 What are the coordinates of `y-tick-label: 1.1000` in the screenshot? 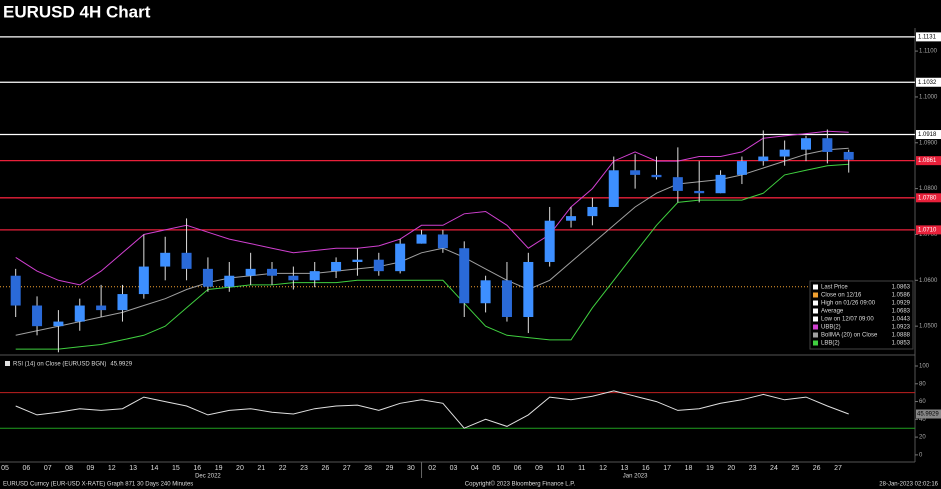 It's located at (928, 98).